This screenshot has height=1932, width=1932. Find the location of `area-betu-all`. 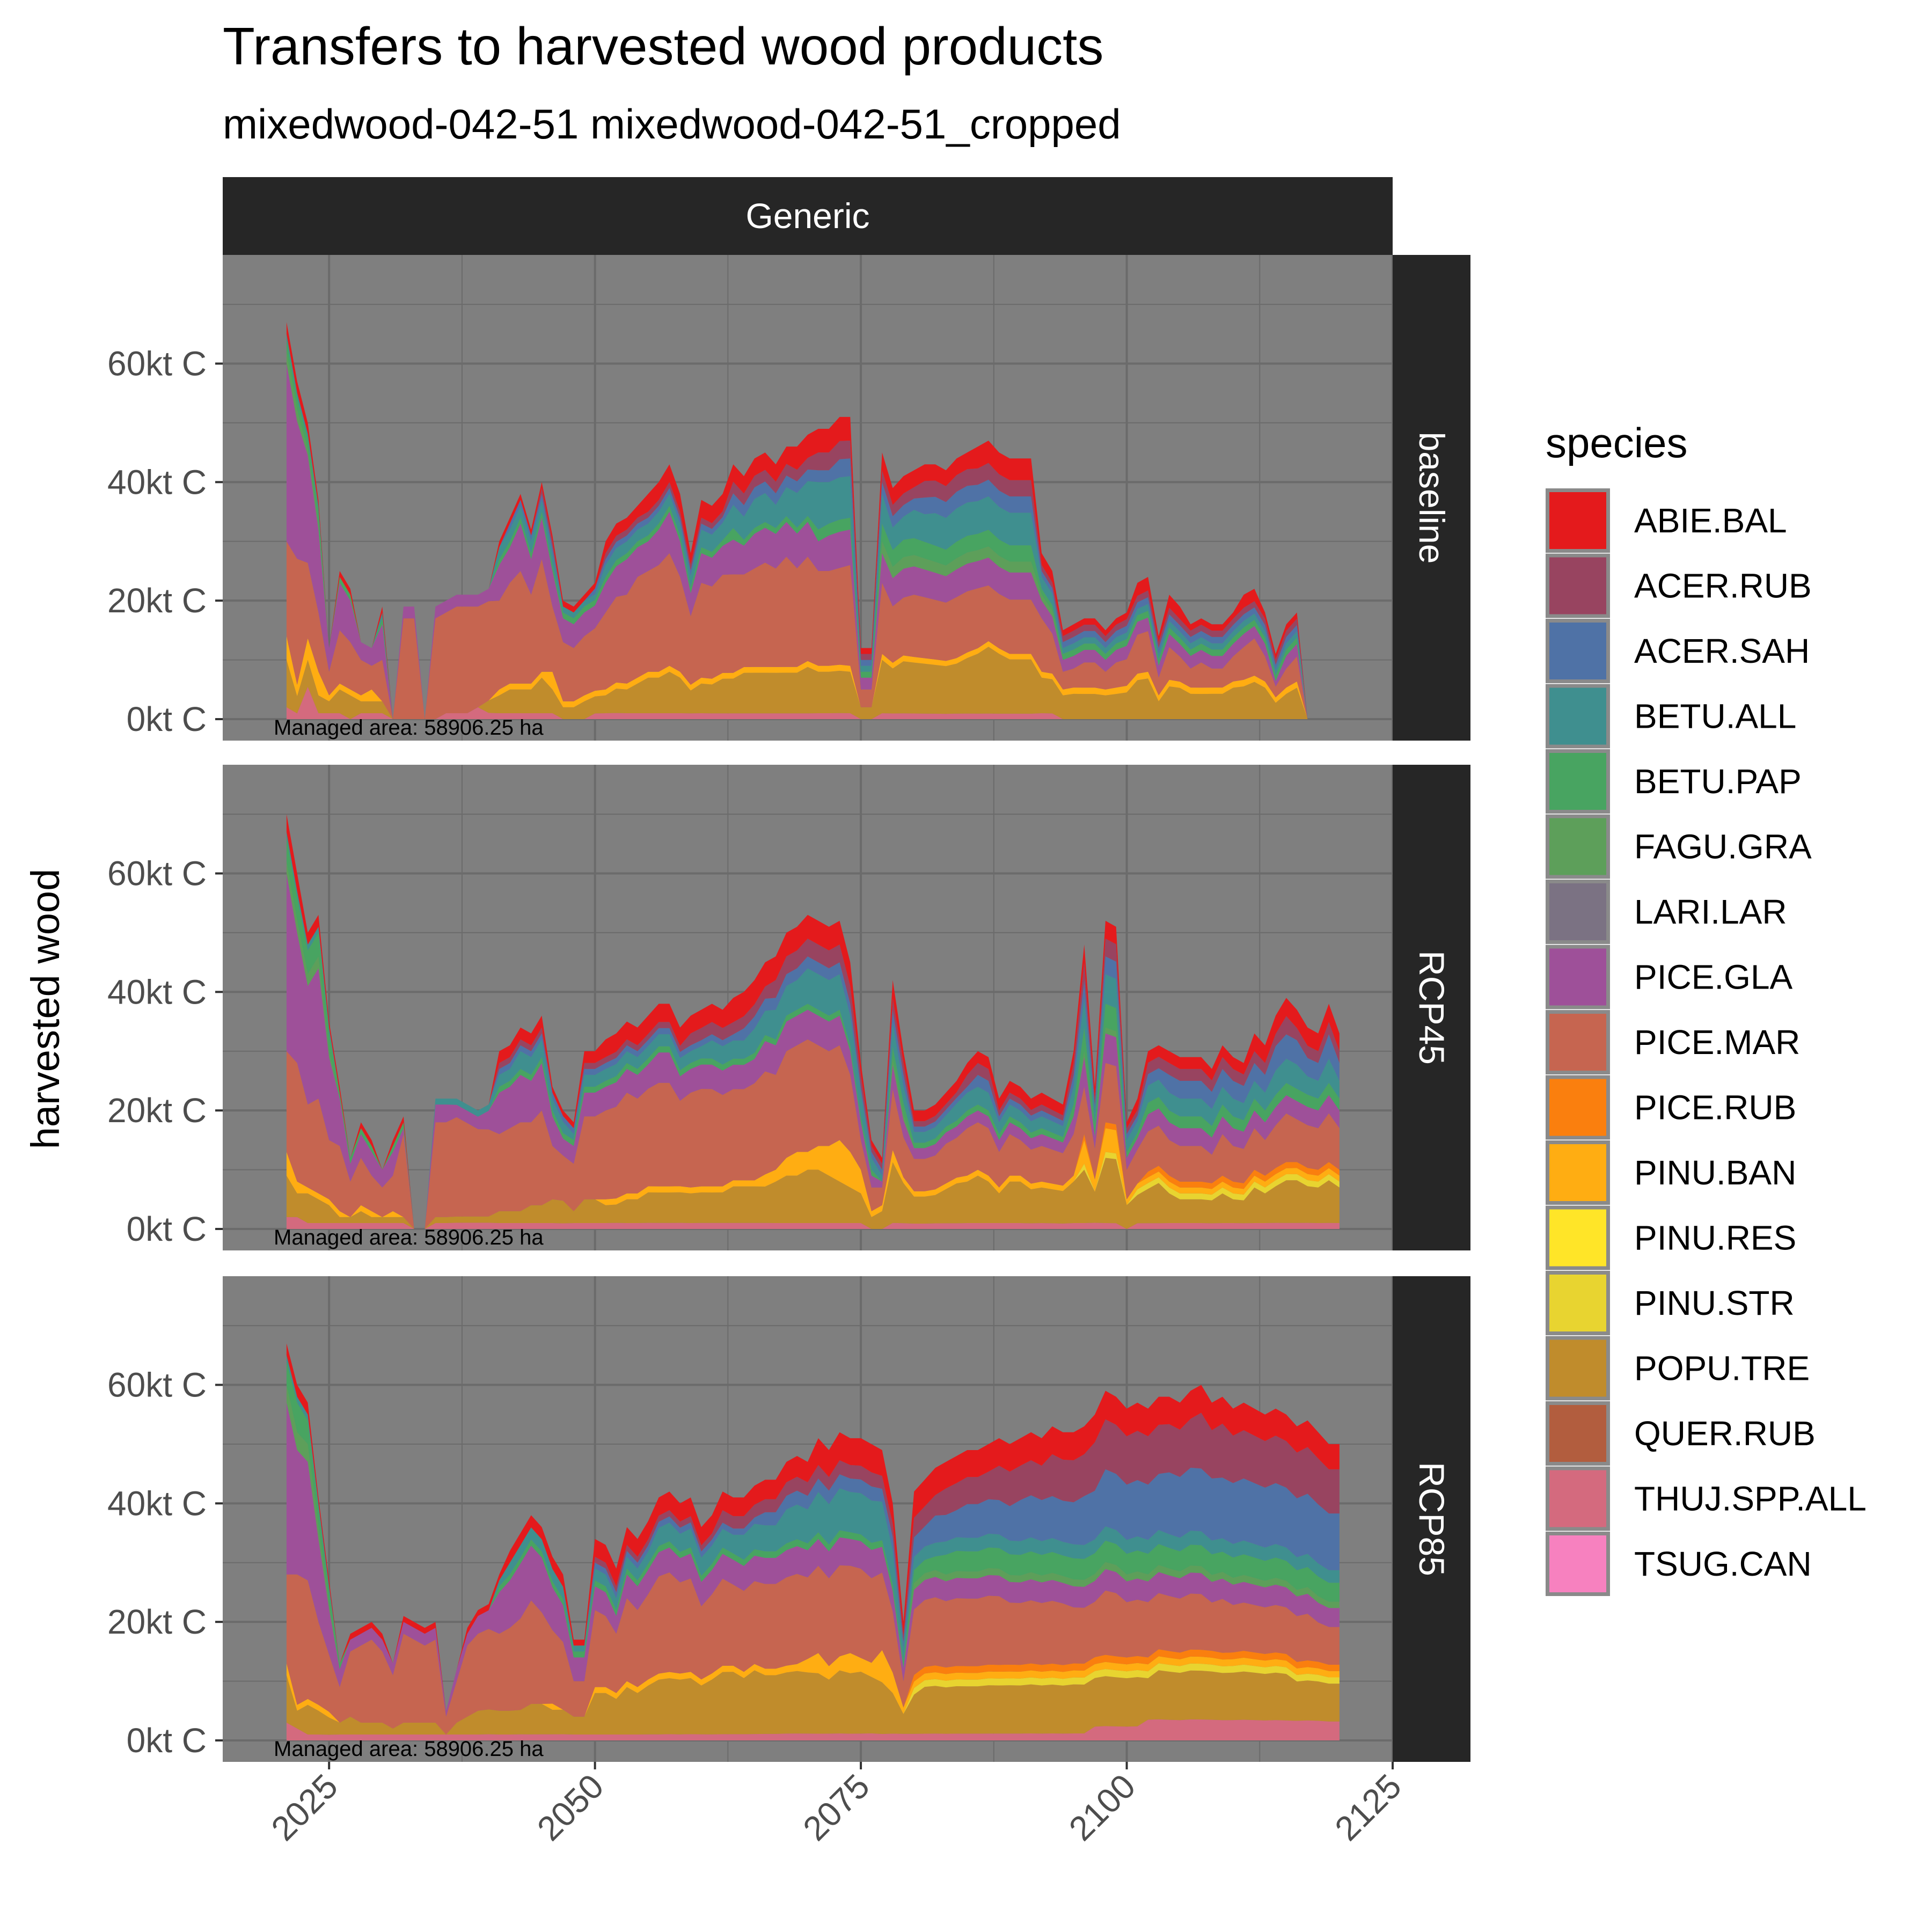

area-betu-all is located at coordinates (813, 1533).